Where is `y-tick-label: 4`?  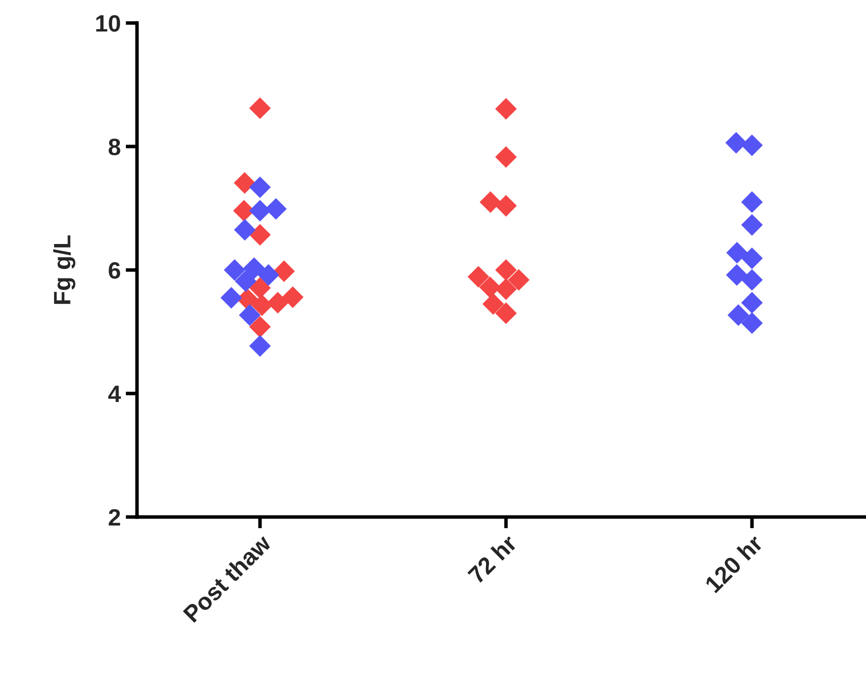 y-tick-label: 4 is located at coordinates (114, 394).